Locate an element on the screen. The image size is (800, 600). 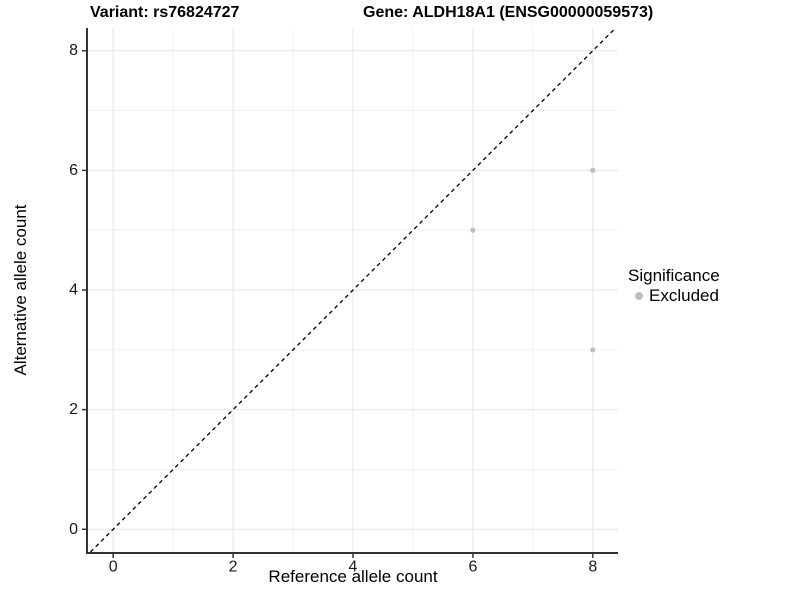
x-tick-label: 8 is located at coordinates (592, 566).